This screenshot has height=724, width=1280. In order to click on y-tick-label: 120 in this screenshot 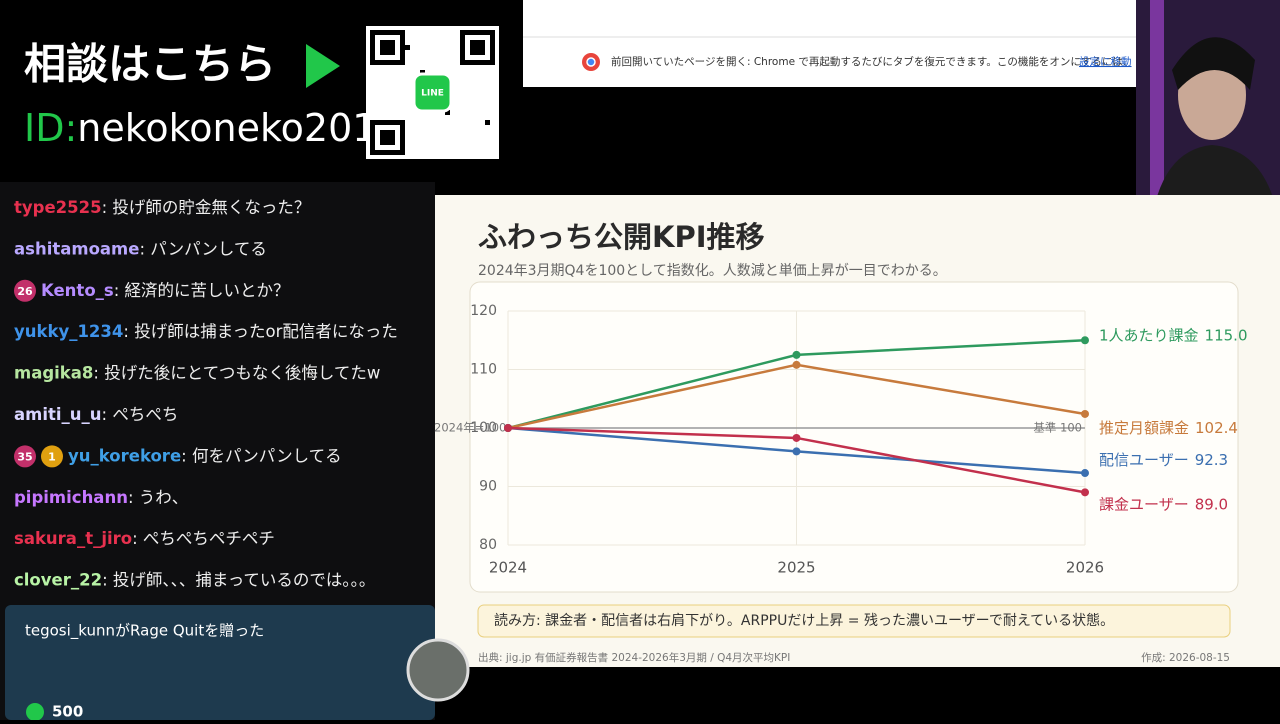, I will do `click(483, 311)`.